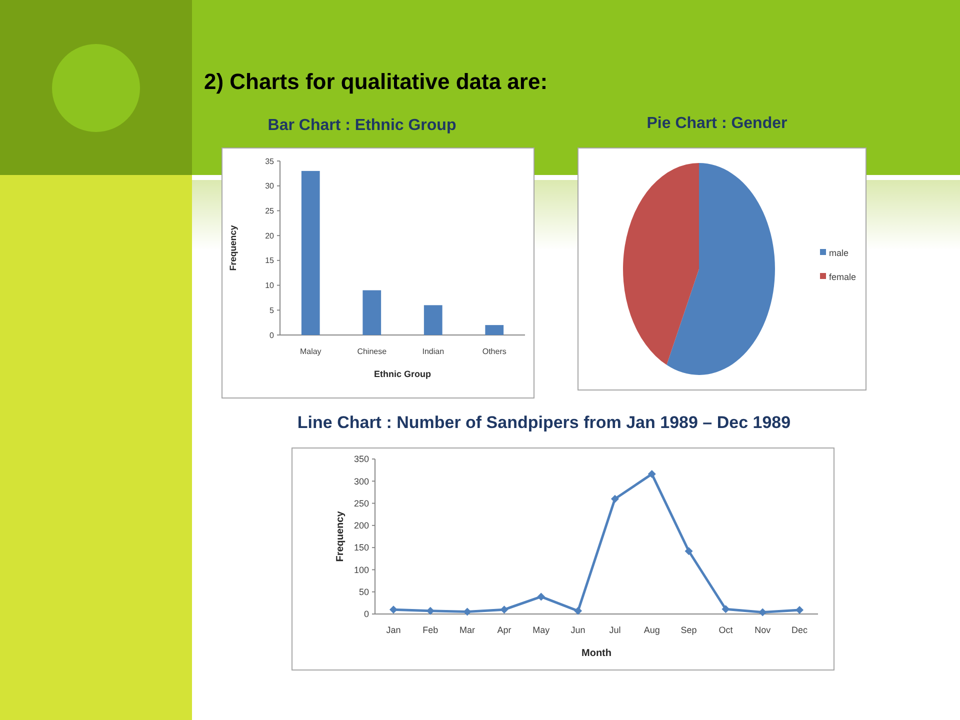  I want to click on y-tick-label: 5, so click(272, 310).